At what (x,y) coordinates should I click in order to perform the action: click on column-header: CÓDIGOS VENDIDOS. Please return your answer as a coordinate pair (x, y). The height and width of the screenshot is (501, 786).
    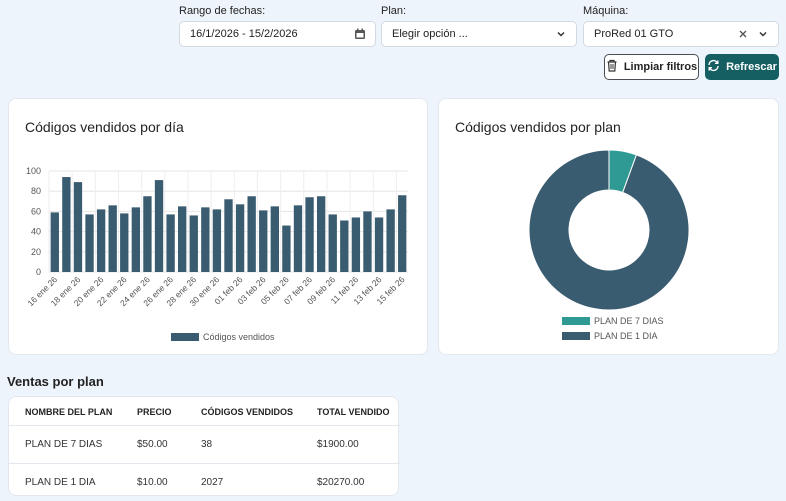
    Looking at the image, I should click on (243, 412).